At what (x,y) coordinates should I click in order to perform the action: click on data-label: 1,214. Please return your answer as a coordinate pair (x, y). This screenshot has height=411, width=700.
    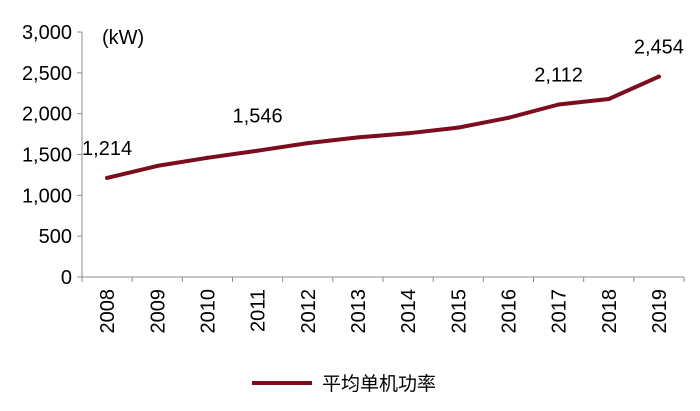
    Looking at the image, I should click on (107, 149).